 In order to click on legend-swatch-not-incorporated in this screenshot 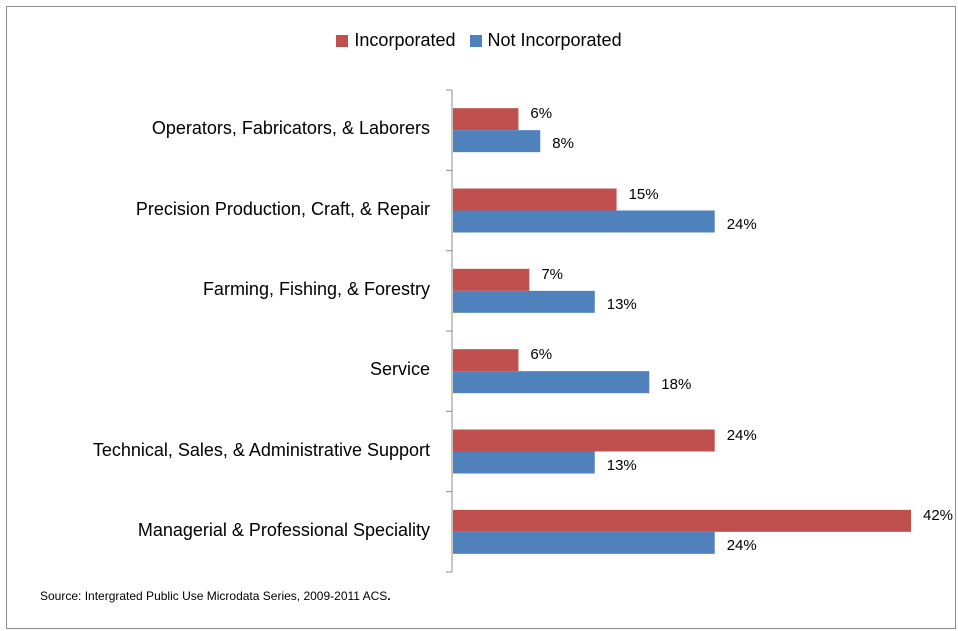, I will do `click(475, 40)`.